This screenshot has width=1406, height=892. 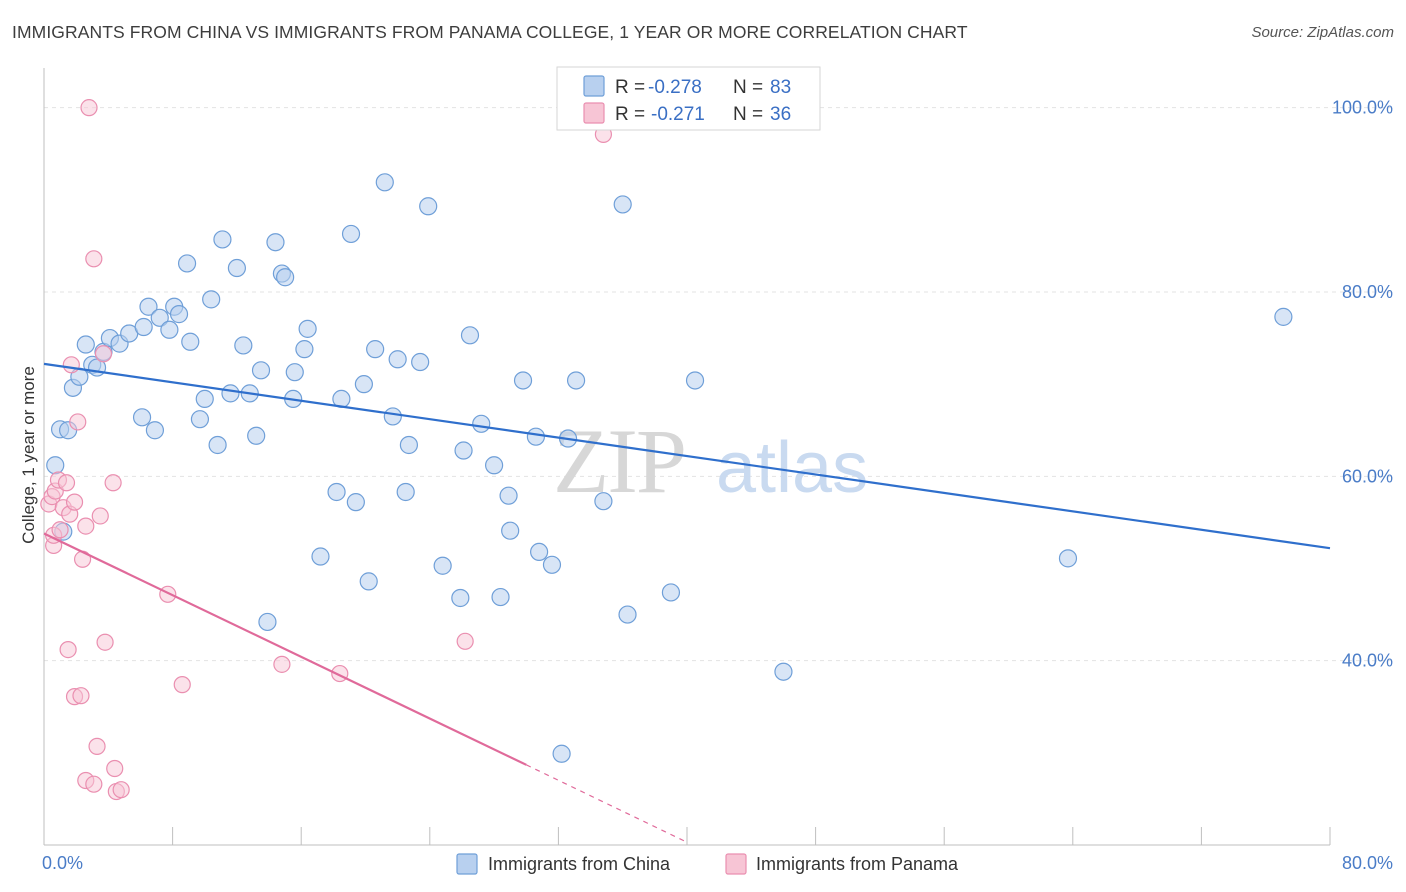 What do you see at coordinates (1367, 476) in the screenshot?
I see `y-tick-label: 60.0%` at bounding box center [1367, 476].